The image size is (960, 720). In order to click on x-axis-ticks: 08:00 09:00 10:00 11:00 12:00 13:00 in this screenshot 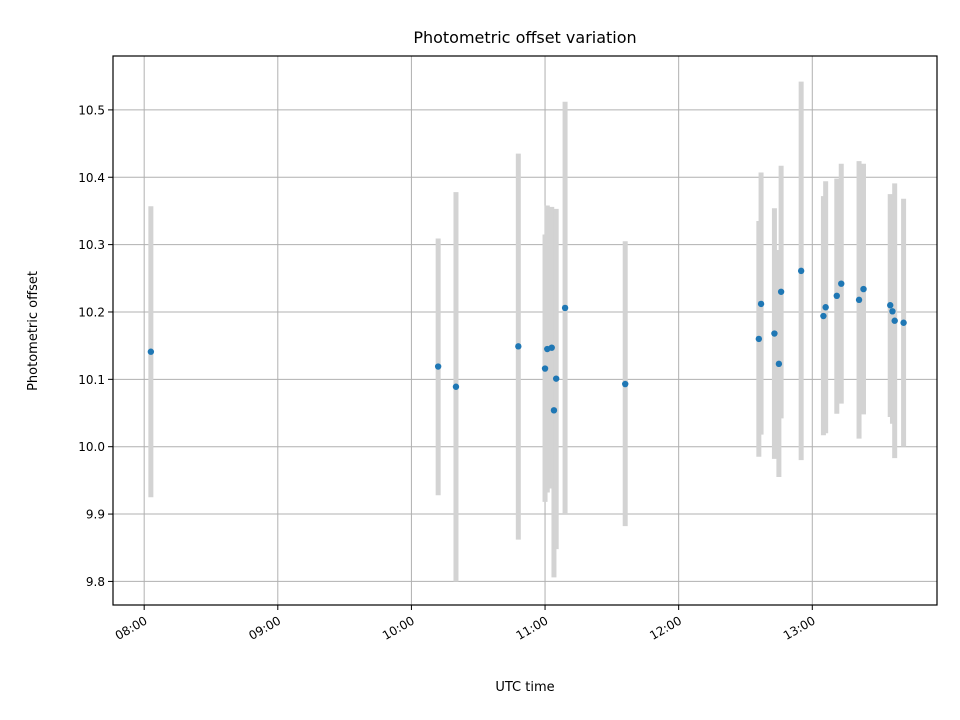, I will do `click(465, 624)`.